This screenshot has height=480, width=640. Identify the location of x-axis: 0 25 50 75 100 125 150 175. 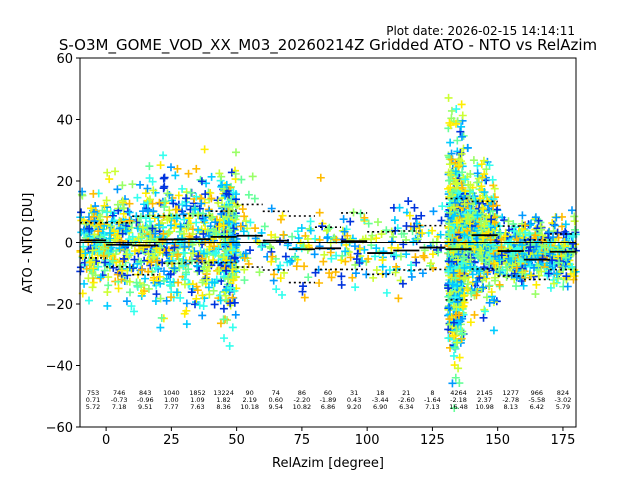
(338, 437).